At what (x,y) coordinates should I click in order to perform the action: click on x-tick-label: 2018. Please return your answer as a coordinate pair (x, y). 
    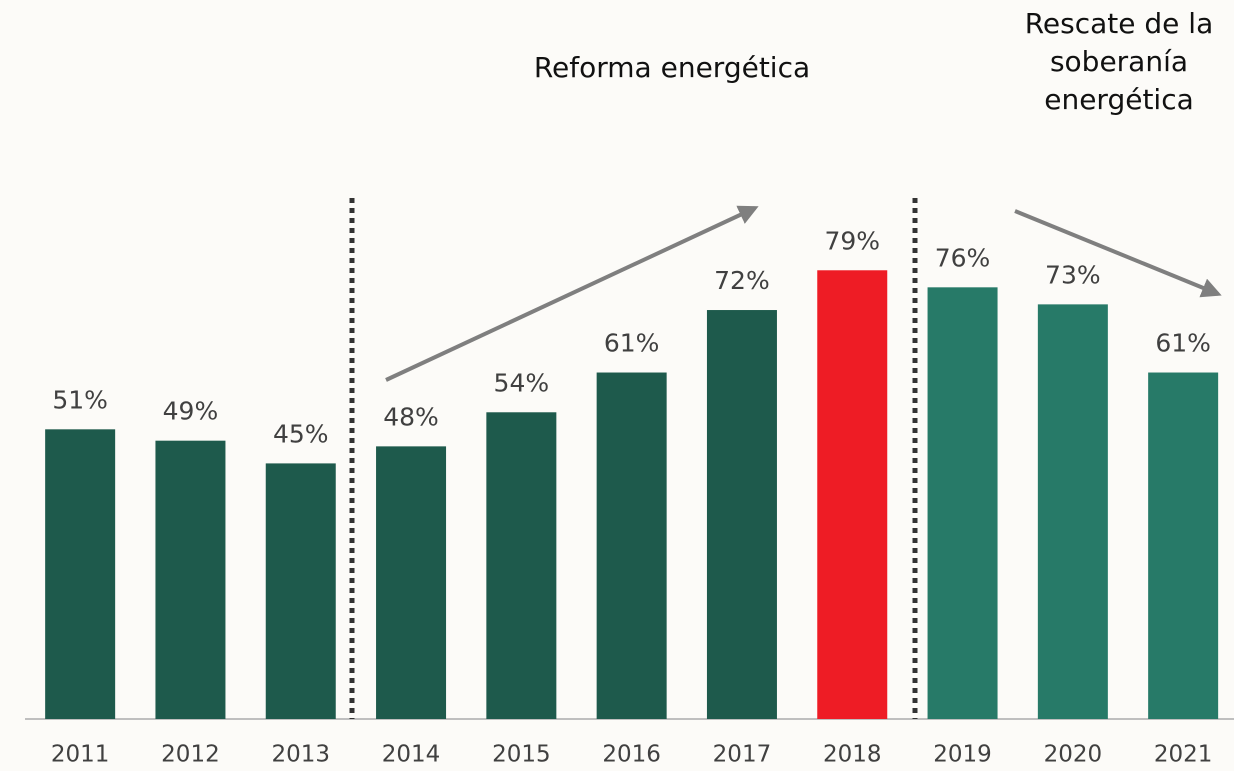
    Looking at the image, I should click on (852, 755).